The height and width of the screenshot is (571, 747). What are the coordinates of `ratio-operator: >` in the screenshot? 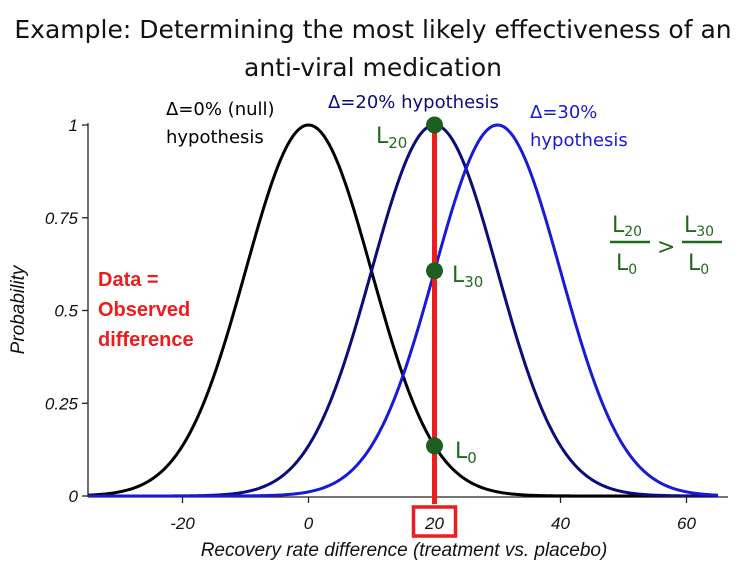 It's located at (666, 247).